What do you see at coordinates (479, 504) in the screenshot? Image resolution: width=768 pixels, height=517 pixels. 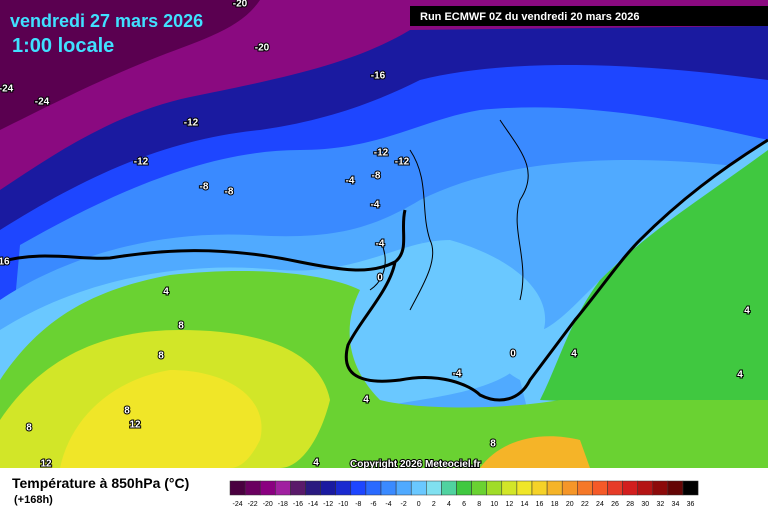 I see `colorbar-label: 8` at bounding box center [479, 504].